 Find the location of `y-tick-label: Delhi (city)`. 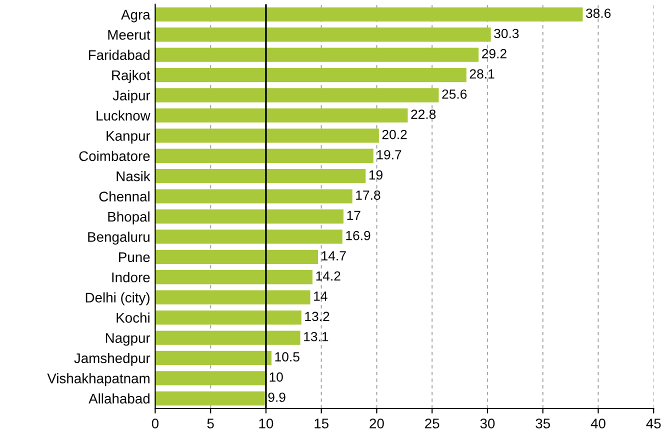

y-tick-label: Delhi (city) is located at coordinates (118, 299).